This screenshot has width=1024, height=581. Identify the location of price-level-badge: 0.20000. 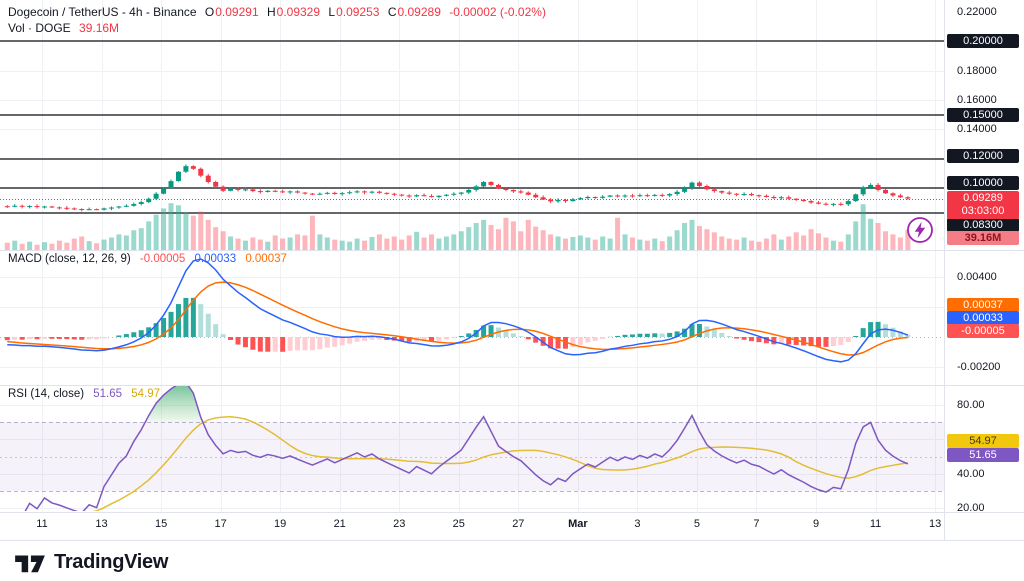
(983, 41).